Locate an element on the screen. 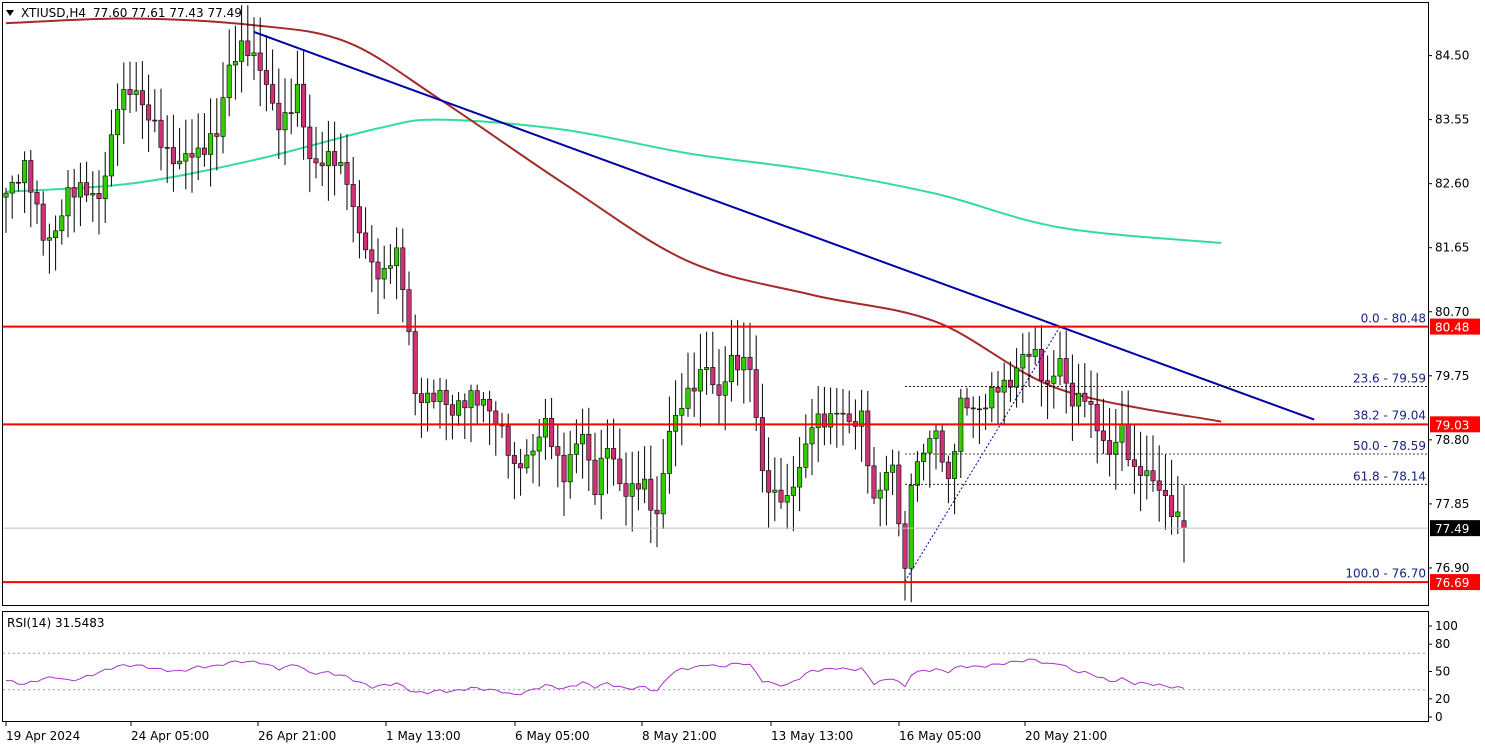 Image resolution: width=1485 pixels, height=753 pixels. fibonacci-level-label: 100.0 - 76.70 is located at coordinates (1385, 573).